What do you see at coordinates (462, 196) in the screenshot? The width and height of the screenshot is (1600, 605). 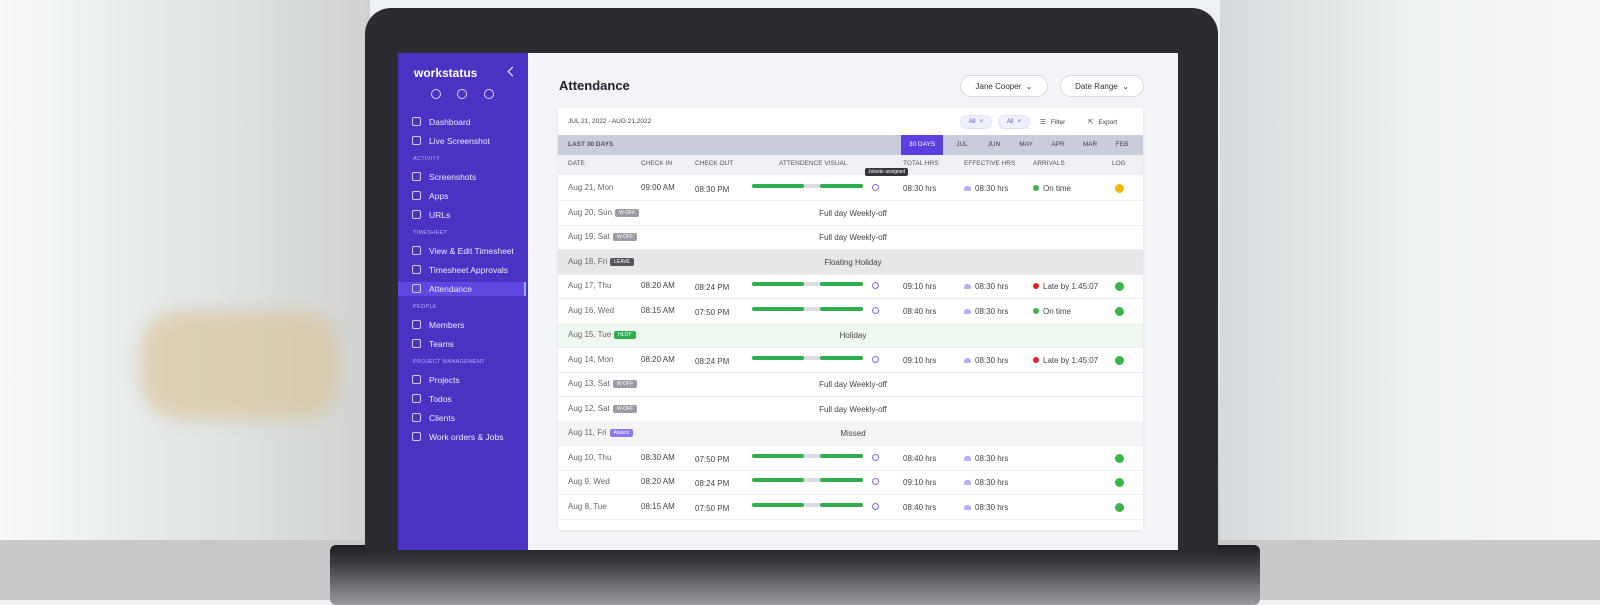 I see `nav-item: Apps` at bounding box center [462, 196].